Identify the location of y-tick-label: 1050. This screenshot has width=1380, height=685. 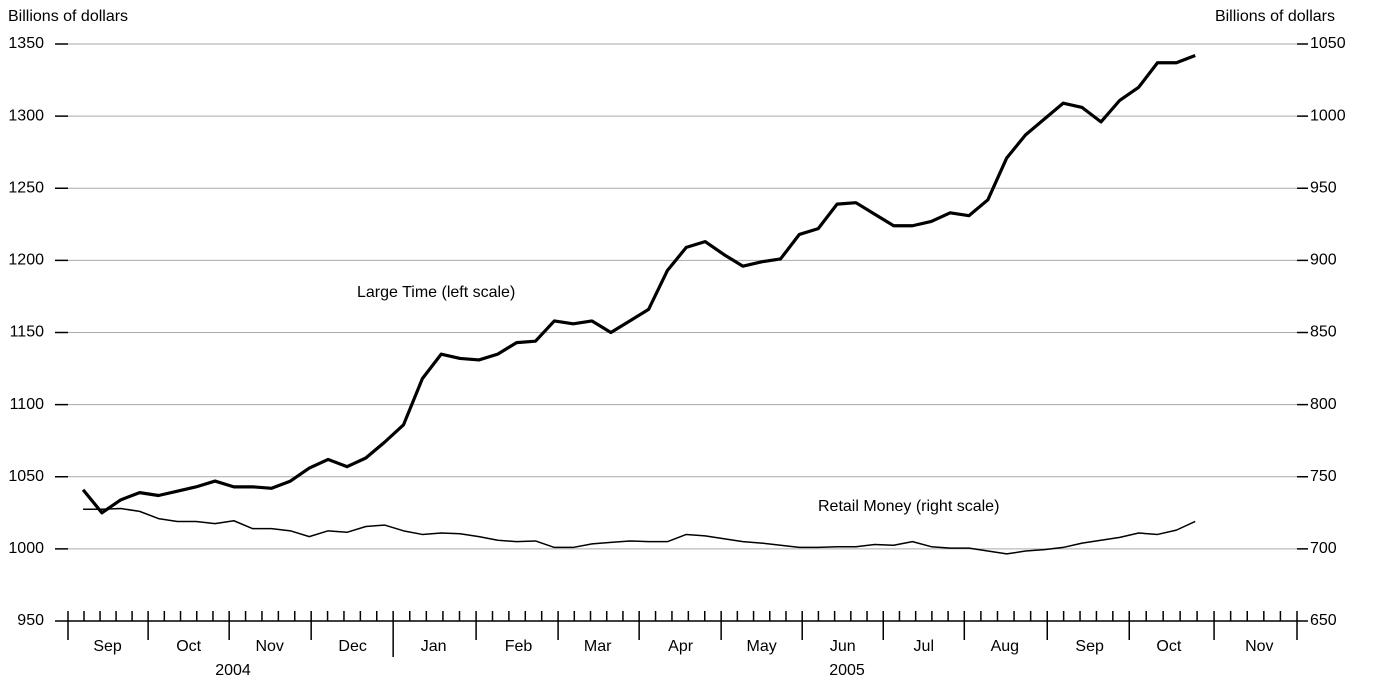
(26, 476).